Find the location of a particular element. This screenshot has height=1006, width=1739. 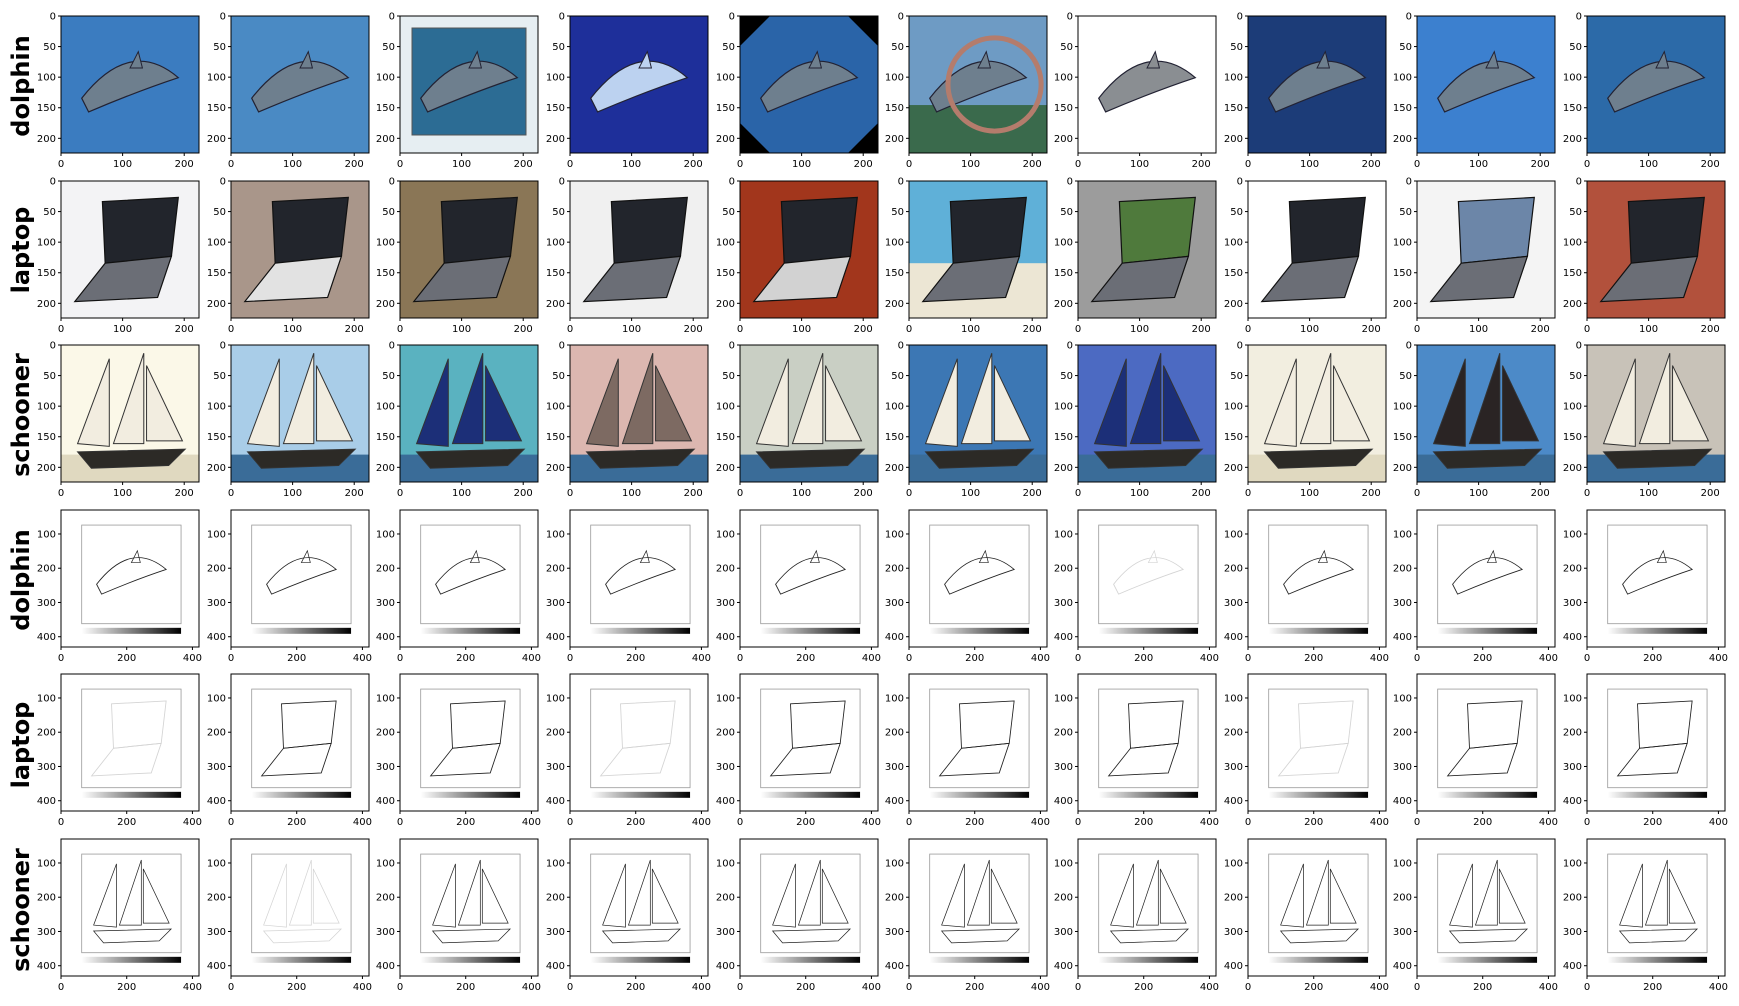

schooner-saliency-frame is located at coordinates (978, 907).